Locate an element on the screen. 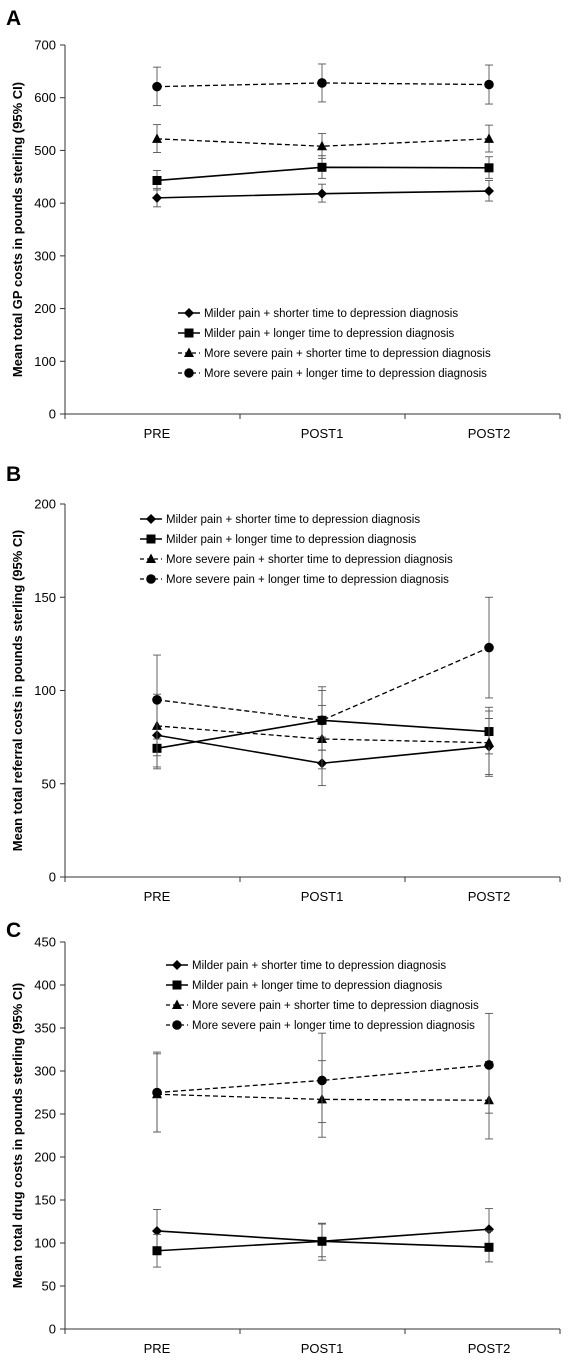 The height and width of the screenshot is (1368, 571). y-tick-label-c: 250 is located at coordinates (45, 1114).